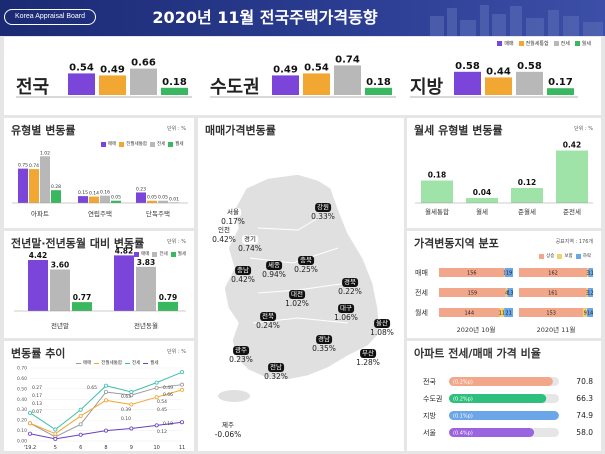 The height and width of the screenshot is (454, 605). Describe the element at coordinates (250, 239) in the screenshot. I see `region-name: 경기` at that location.